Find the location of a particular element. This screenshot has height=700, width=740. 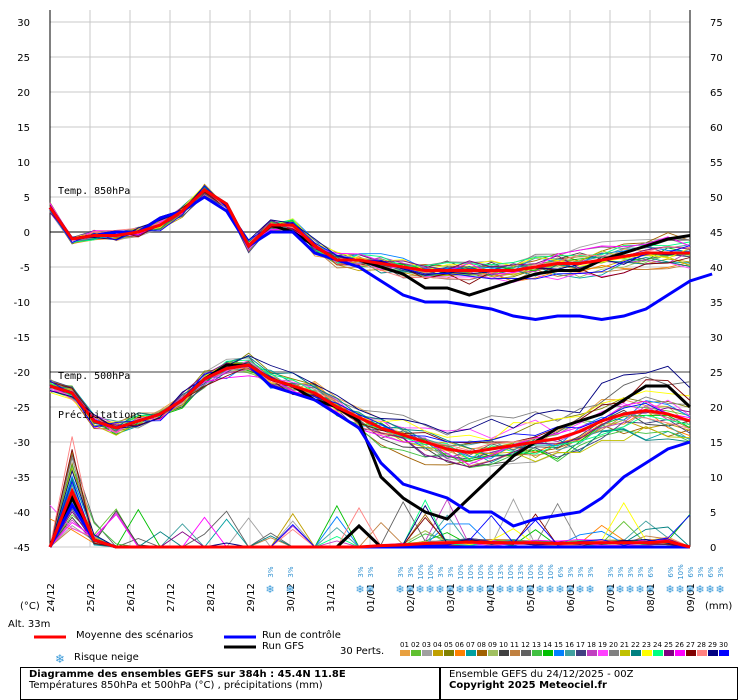

ytick-right: 65 is located at coordinates (716, 93).